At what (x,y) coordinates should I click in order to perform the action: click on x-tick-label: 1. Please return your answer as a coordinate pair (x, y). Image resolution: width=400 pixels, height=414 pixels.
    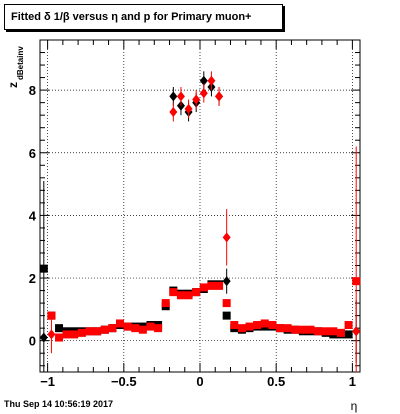
    Looking at the image, I should click on (352, 381).